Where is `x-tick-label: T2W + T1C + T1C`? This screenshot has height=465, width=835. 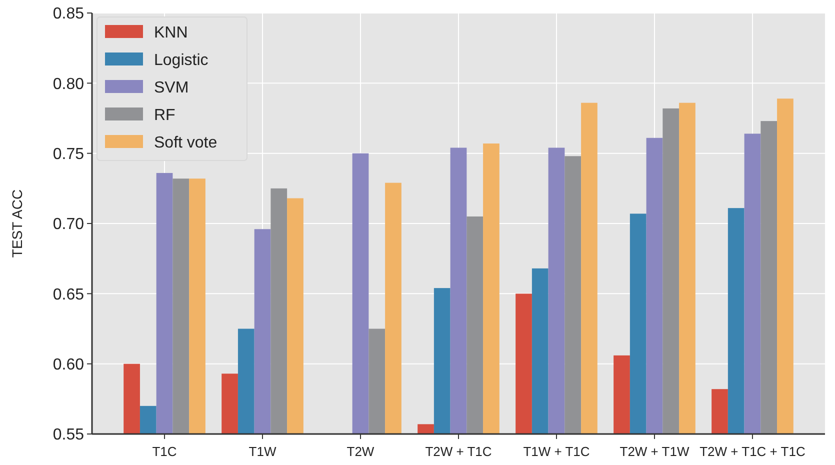 x-tick-label: T2W + T1C + T1C is located at coordinates (753, 451).